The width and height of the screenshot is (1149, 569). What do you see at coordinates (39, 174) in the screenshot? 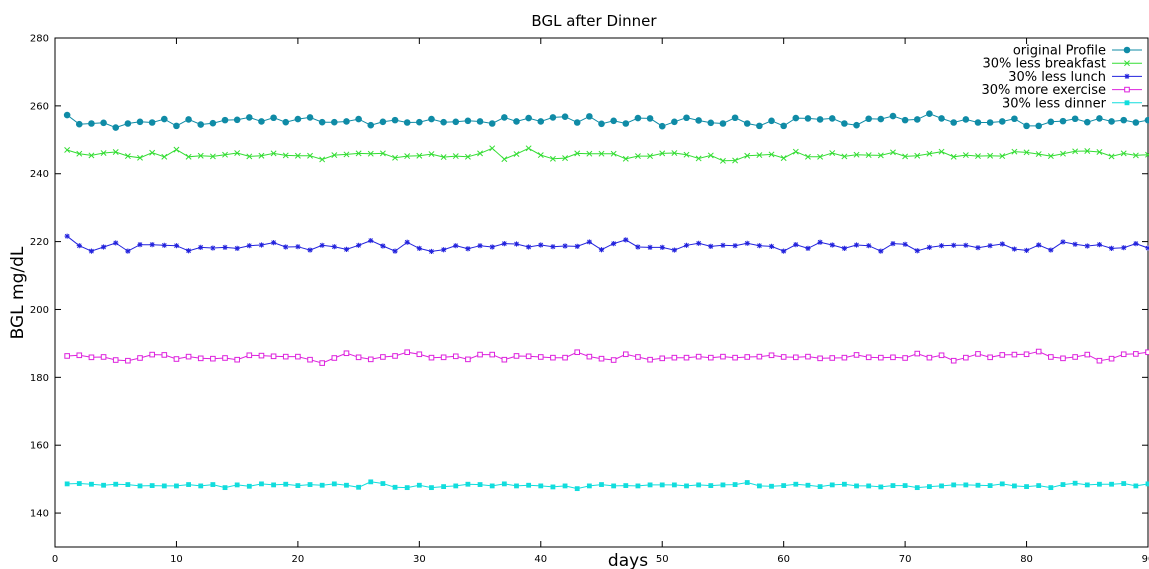
I see `y-tick-label: 240` at bounding box center [39, 174].